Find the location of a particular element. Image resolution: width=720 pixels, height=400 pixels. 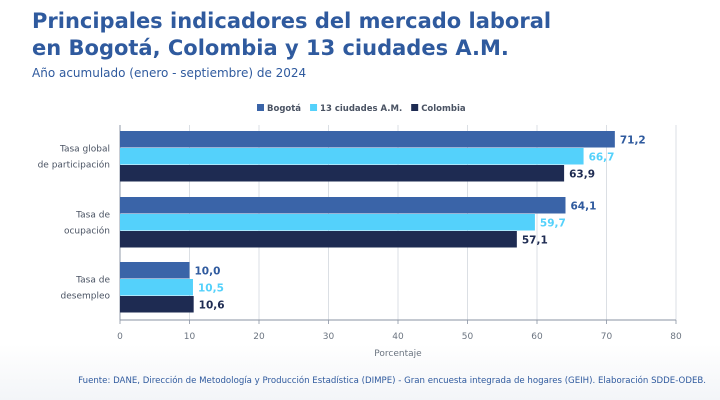

x-tick-label: 40 is located at coordinates (398, 337).